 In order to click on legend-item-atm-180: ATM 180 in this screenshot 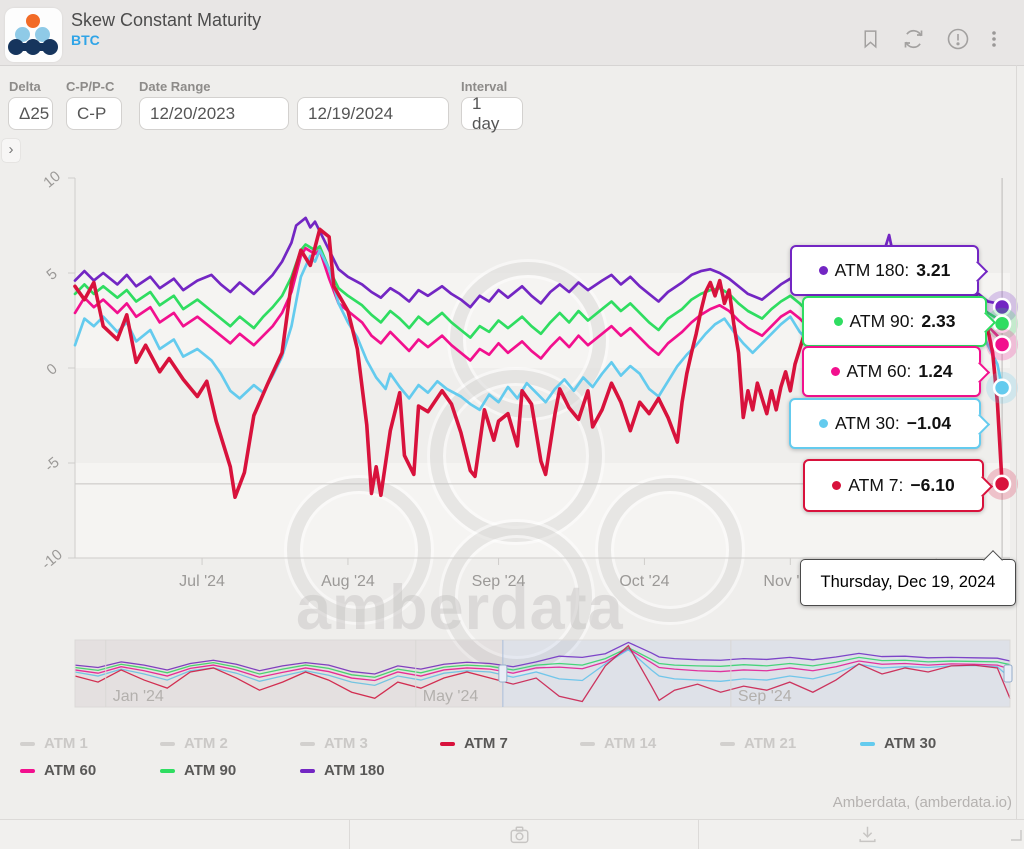, I will do `click(370, 770)`.